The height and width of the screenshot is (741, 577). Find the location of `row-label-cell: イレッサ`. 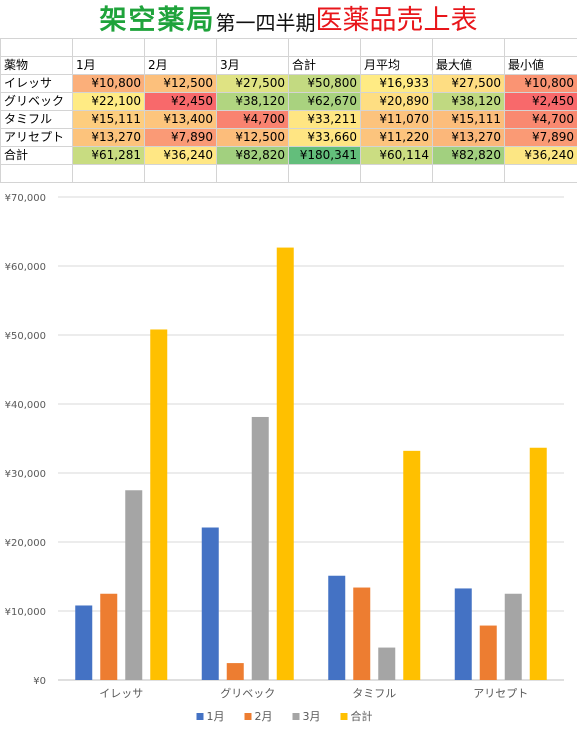

row-label-cell: イレッサ is located at coordinates (36, 83).